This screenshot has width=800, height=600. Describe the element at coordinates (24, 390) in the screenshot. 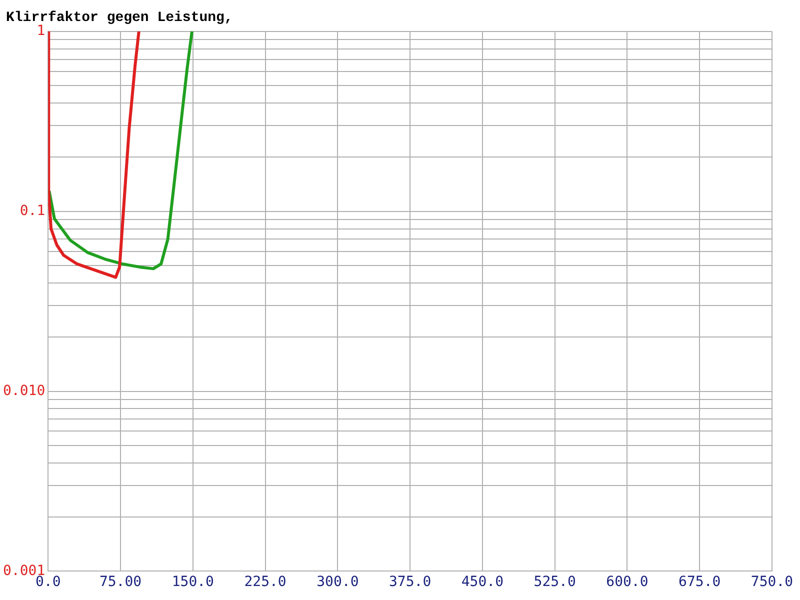

I see `y-tick-label: 0.010` at that location.